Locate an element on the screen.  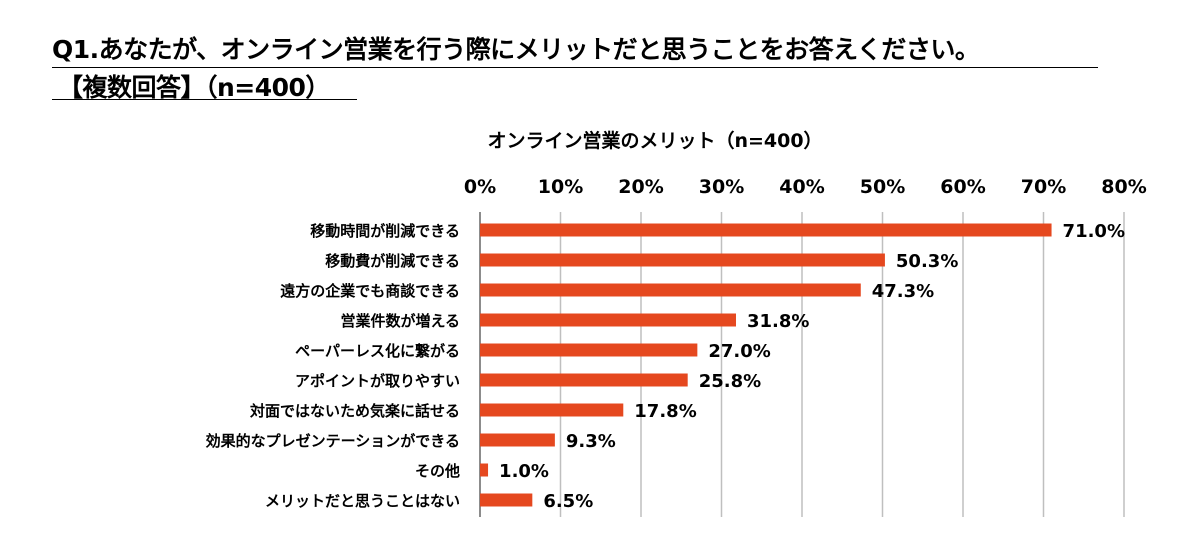
x-tick-label: 30% is located at coordinates (721, 187).